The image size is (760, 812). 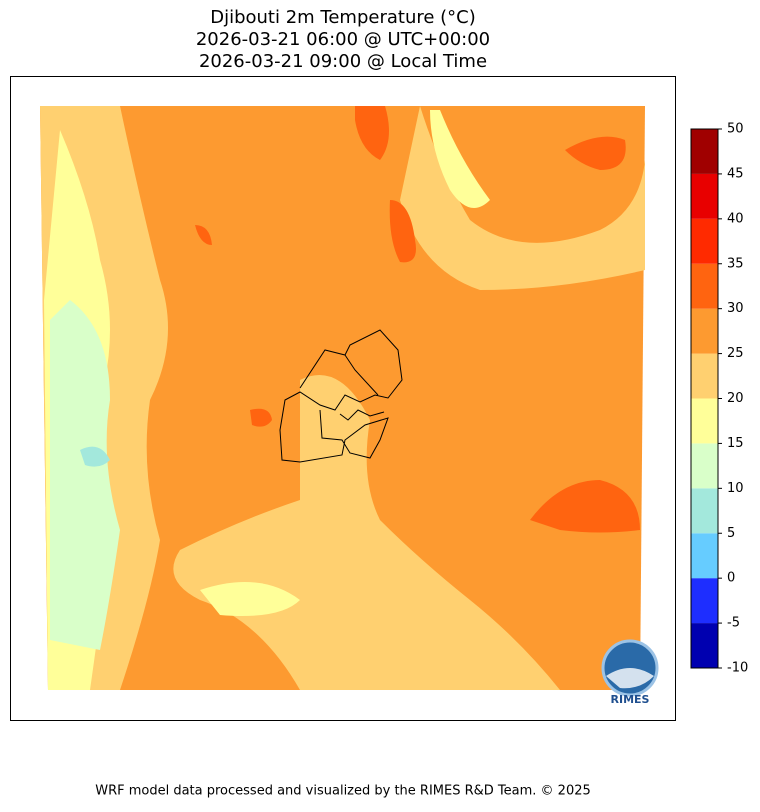 I want to click on tick-label: 15, so click(x=735, y=443).